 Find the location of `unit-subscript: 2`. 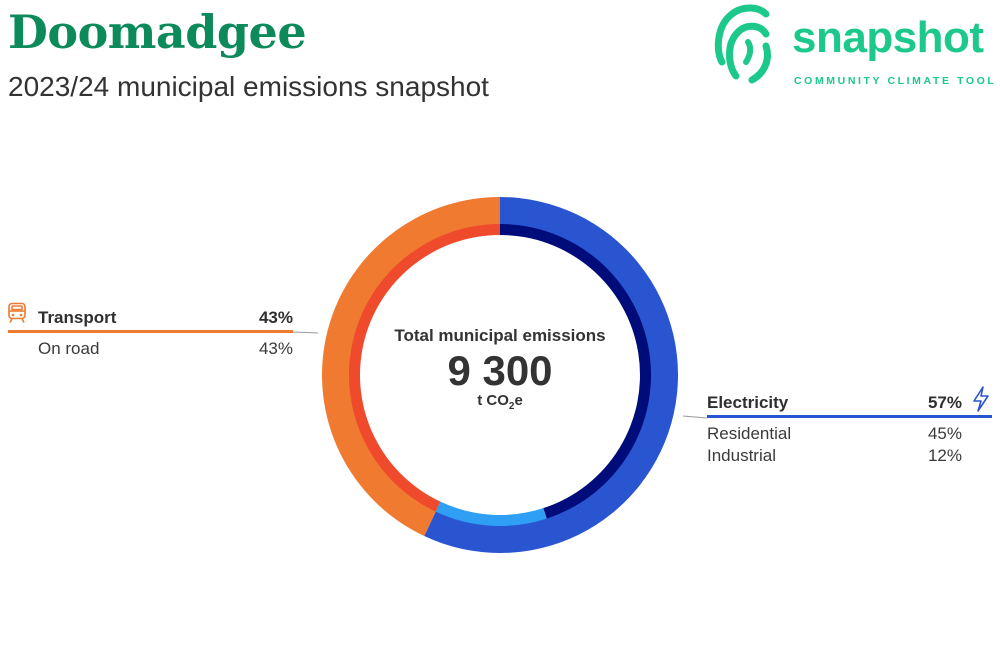

unit-subscript: 2 is located at coordinates (511, 407).